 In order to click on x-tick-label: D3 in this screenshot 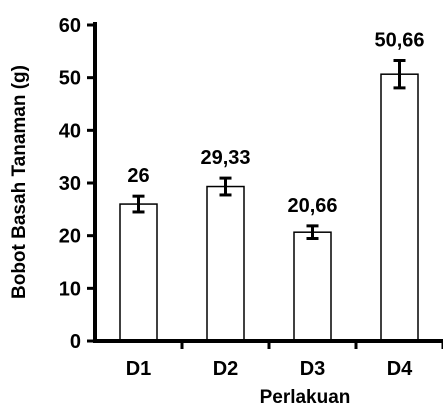, I will do `click(313, 369)`.